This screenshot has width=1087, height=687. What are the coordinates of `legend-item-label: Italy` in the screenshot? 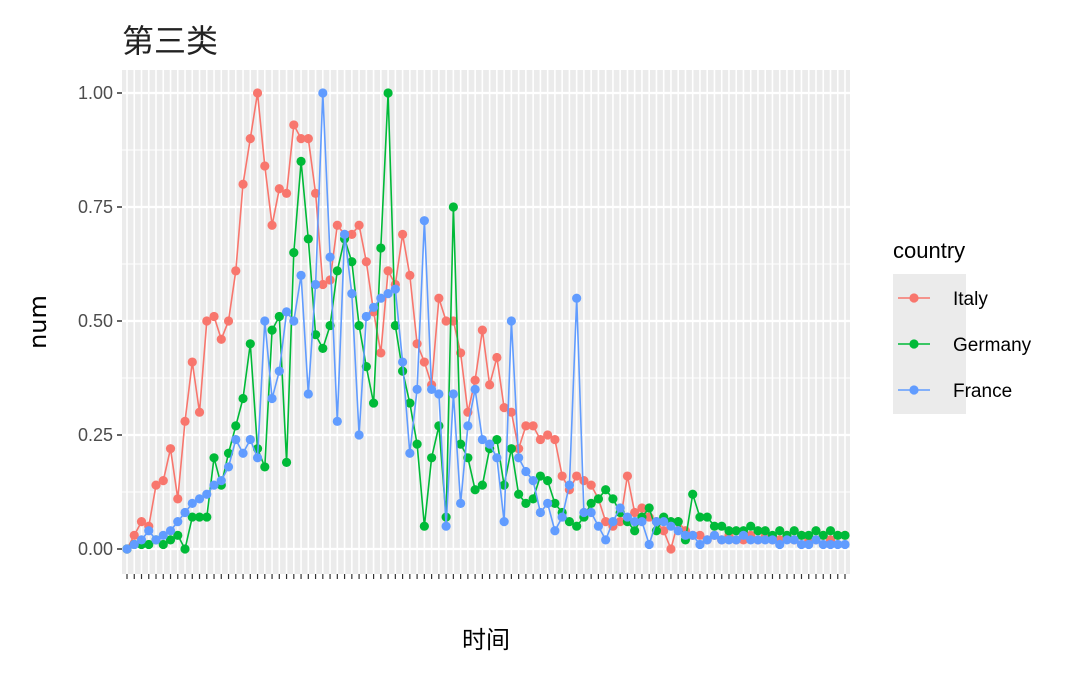 It's located at (970, 299).